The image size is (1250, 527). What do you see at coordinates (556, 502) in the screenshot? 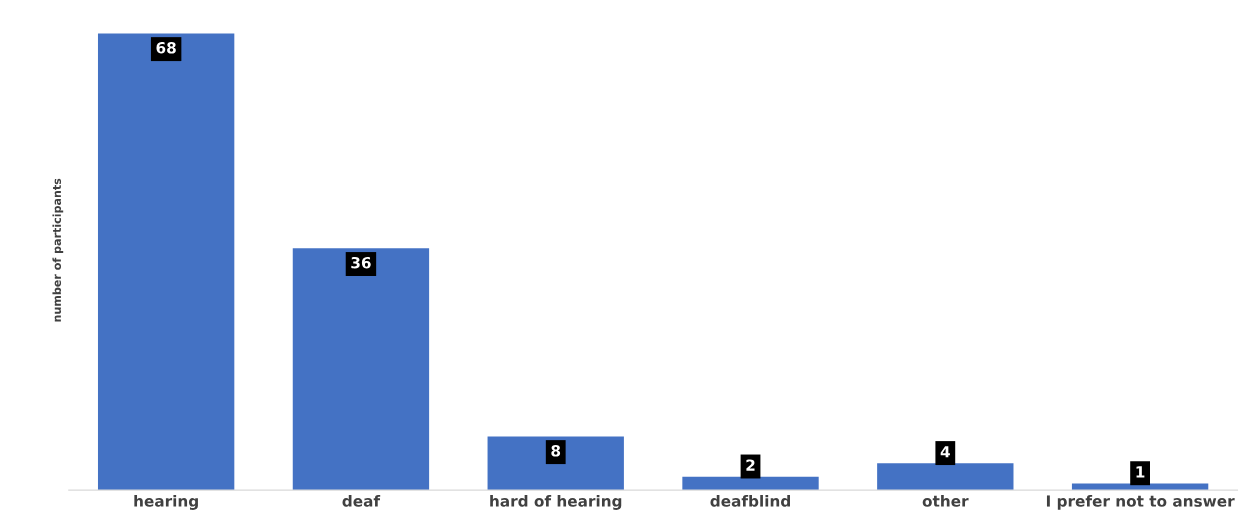
I see `x-tick-label: hard of hearing` at bounding box center [556, 502].